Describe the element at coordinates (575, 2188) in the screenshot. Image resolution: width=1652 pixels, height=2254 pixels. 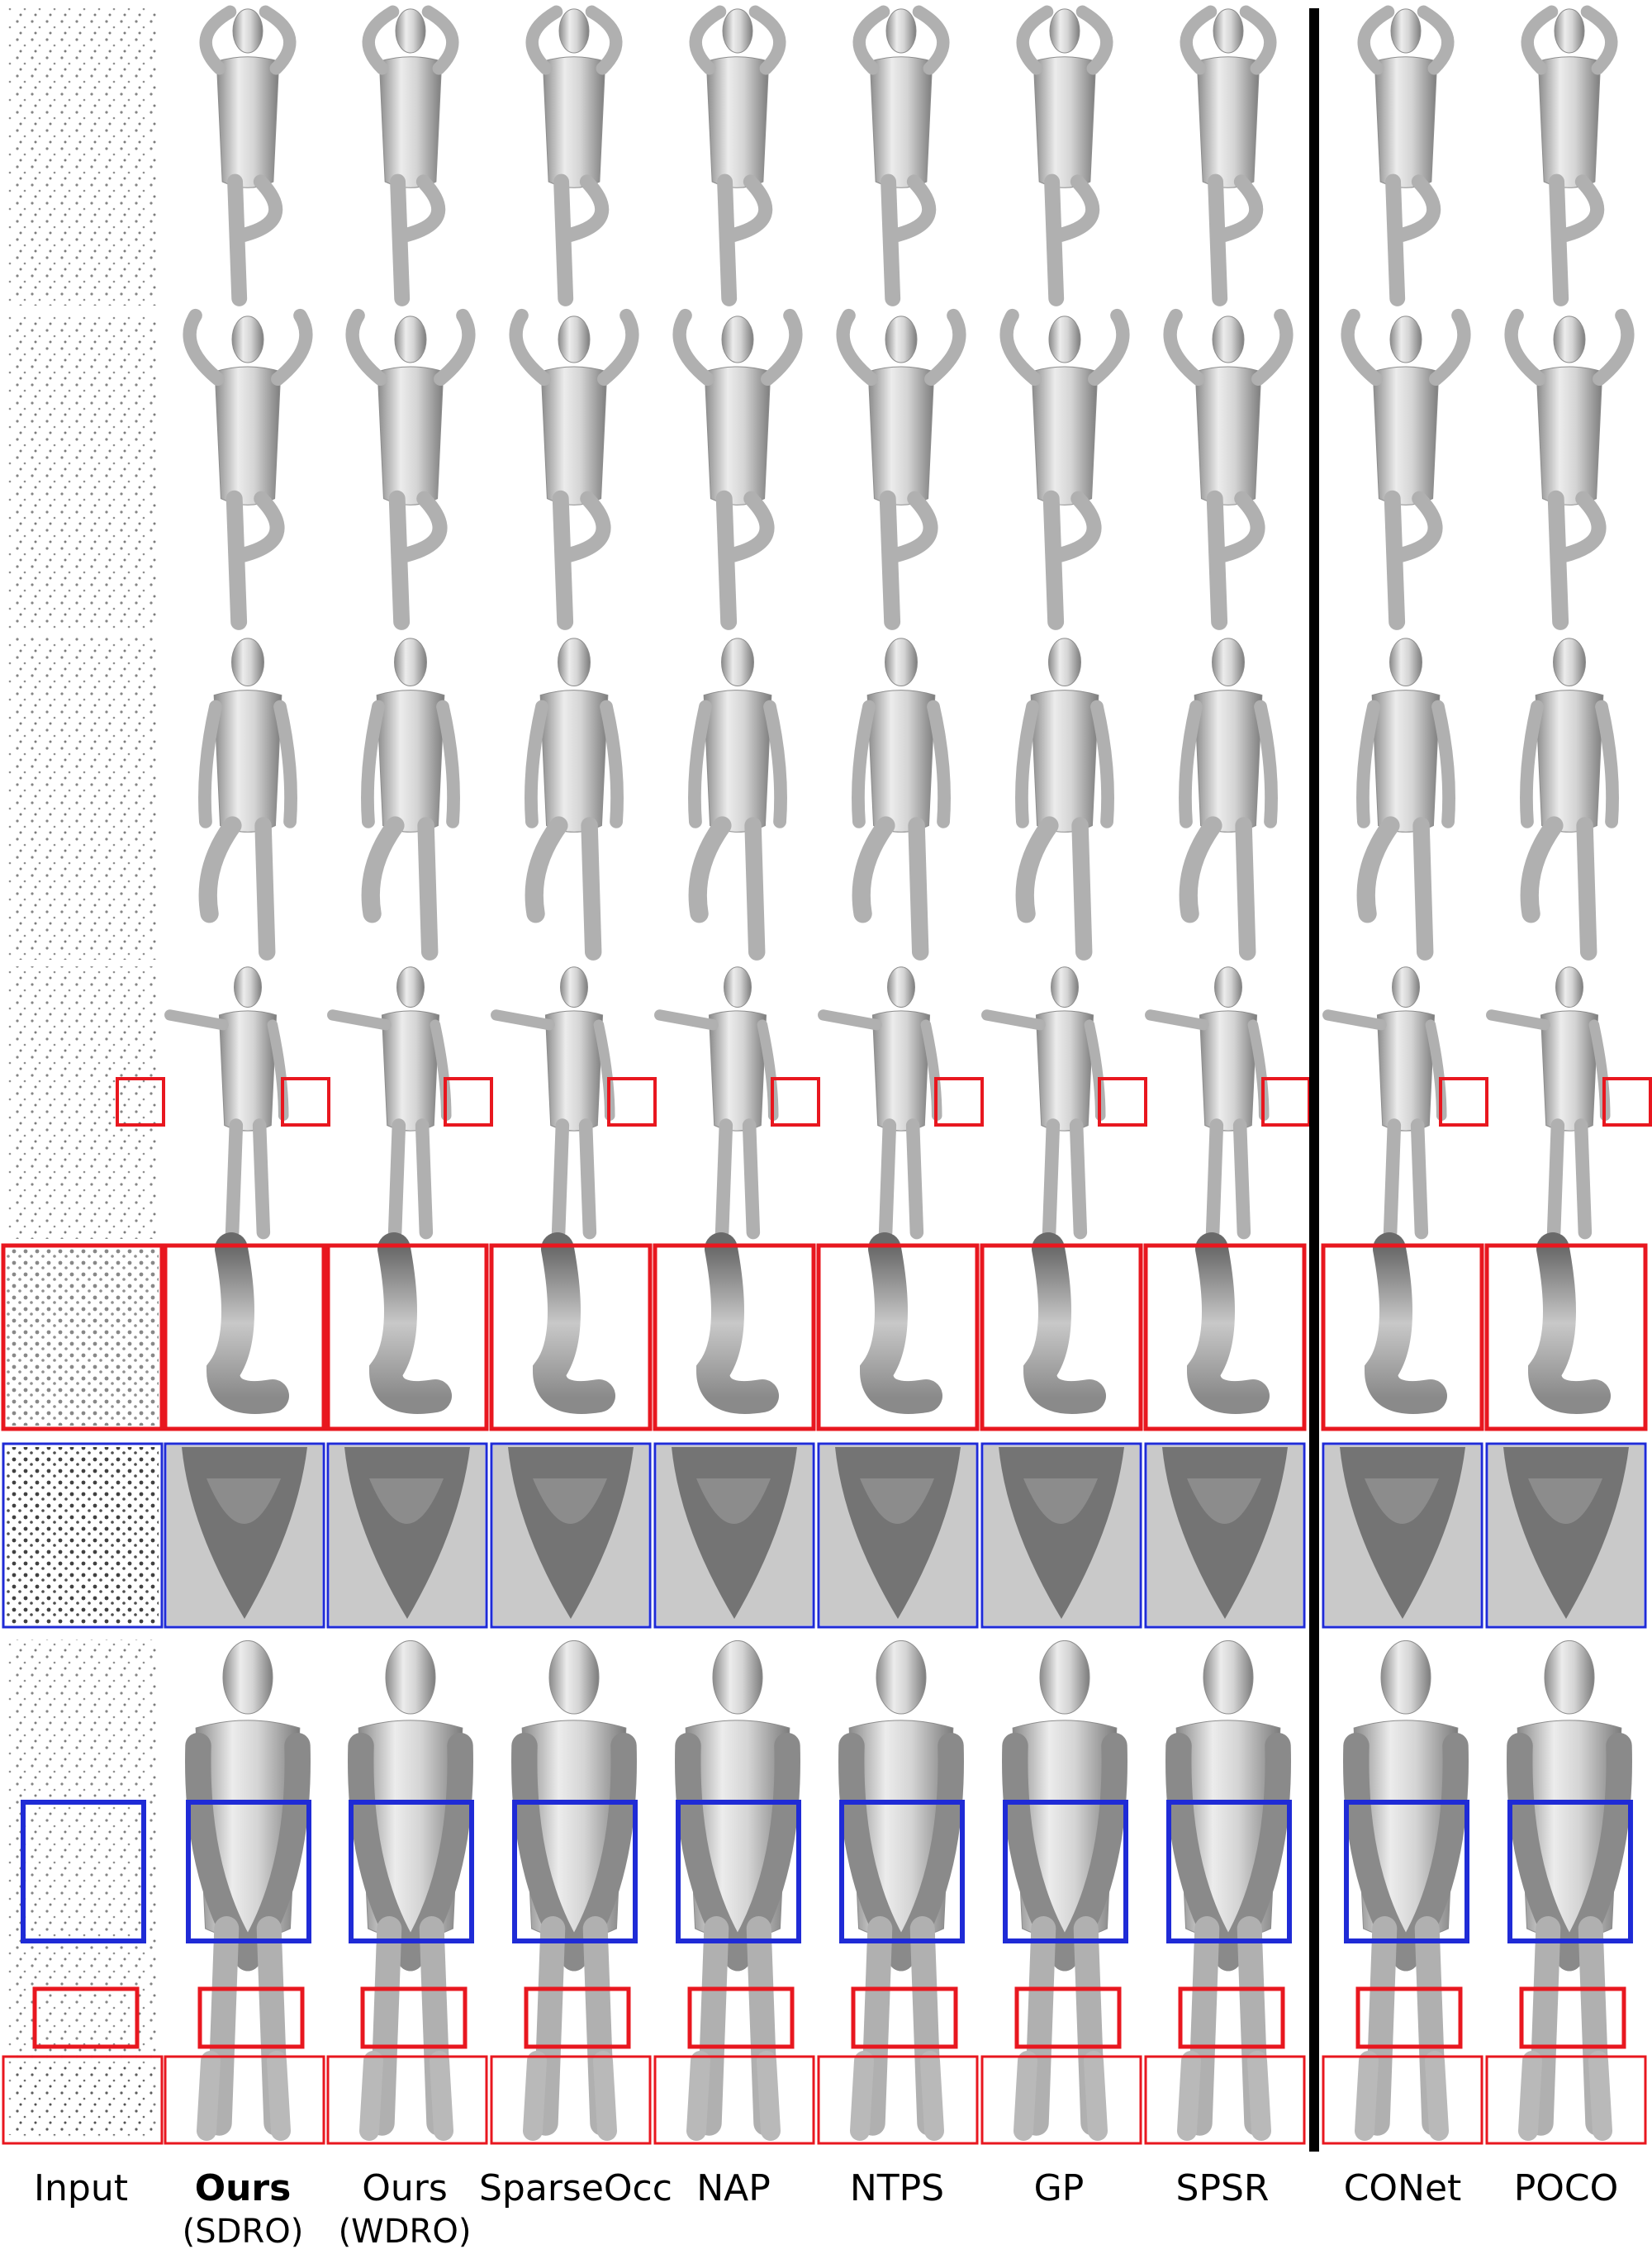
I see `column-label-sparseocc: SparseOcc` at that location.